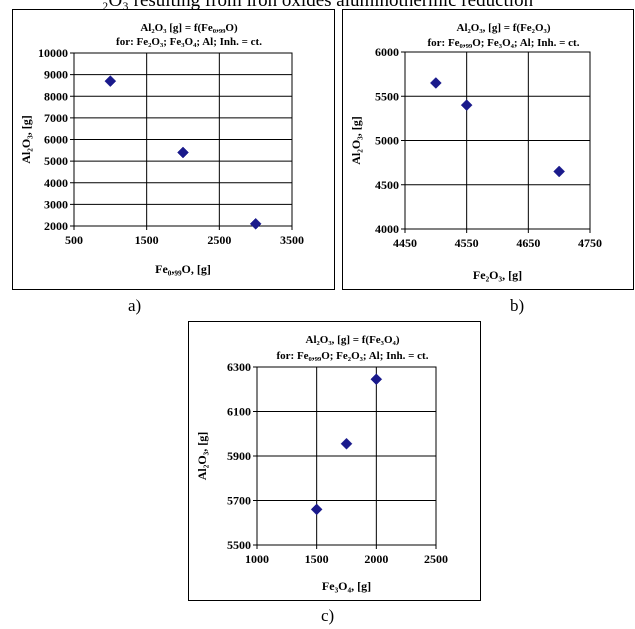 Image resolution: width=635 pixels, height=629 pixels. What do you see at coordinates (405, 243) in the screenshot?
I see `x-tick-label: 4450` at bounding box center [405, 243].